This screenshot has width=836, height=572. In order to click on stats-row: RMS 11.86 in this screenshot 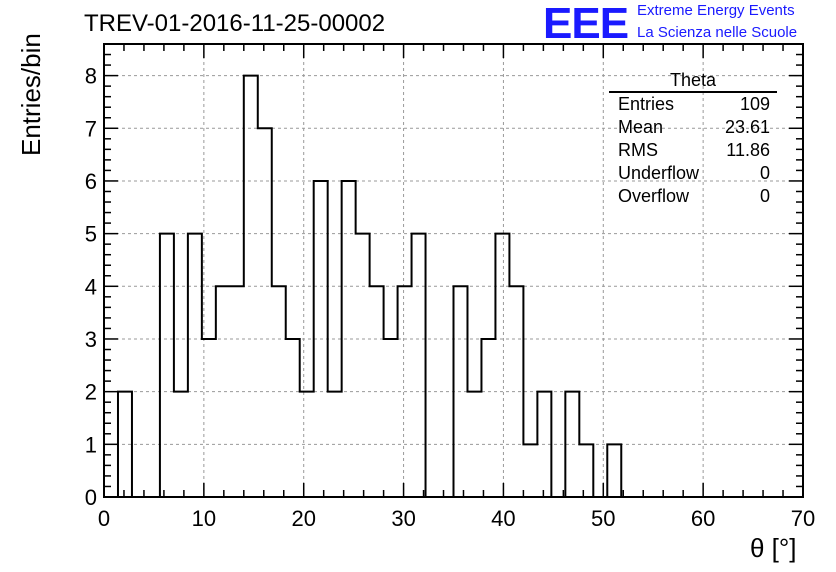, I will do `click(693, 150)`.